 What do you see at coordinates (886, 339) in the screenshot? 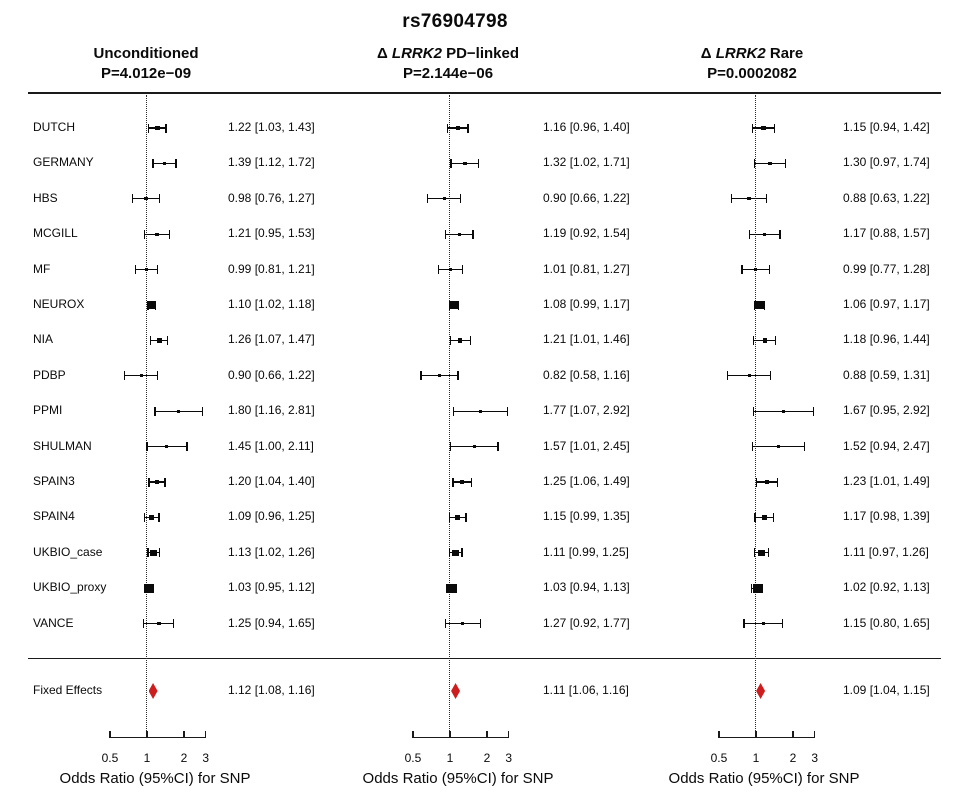
I see `ci-label: 1.18 [0.96, 1.44]` at bounding box center [886, 339].